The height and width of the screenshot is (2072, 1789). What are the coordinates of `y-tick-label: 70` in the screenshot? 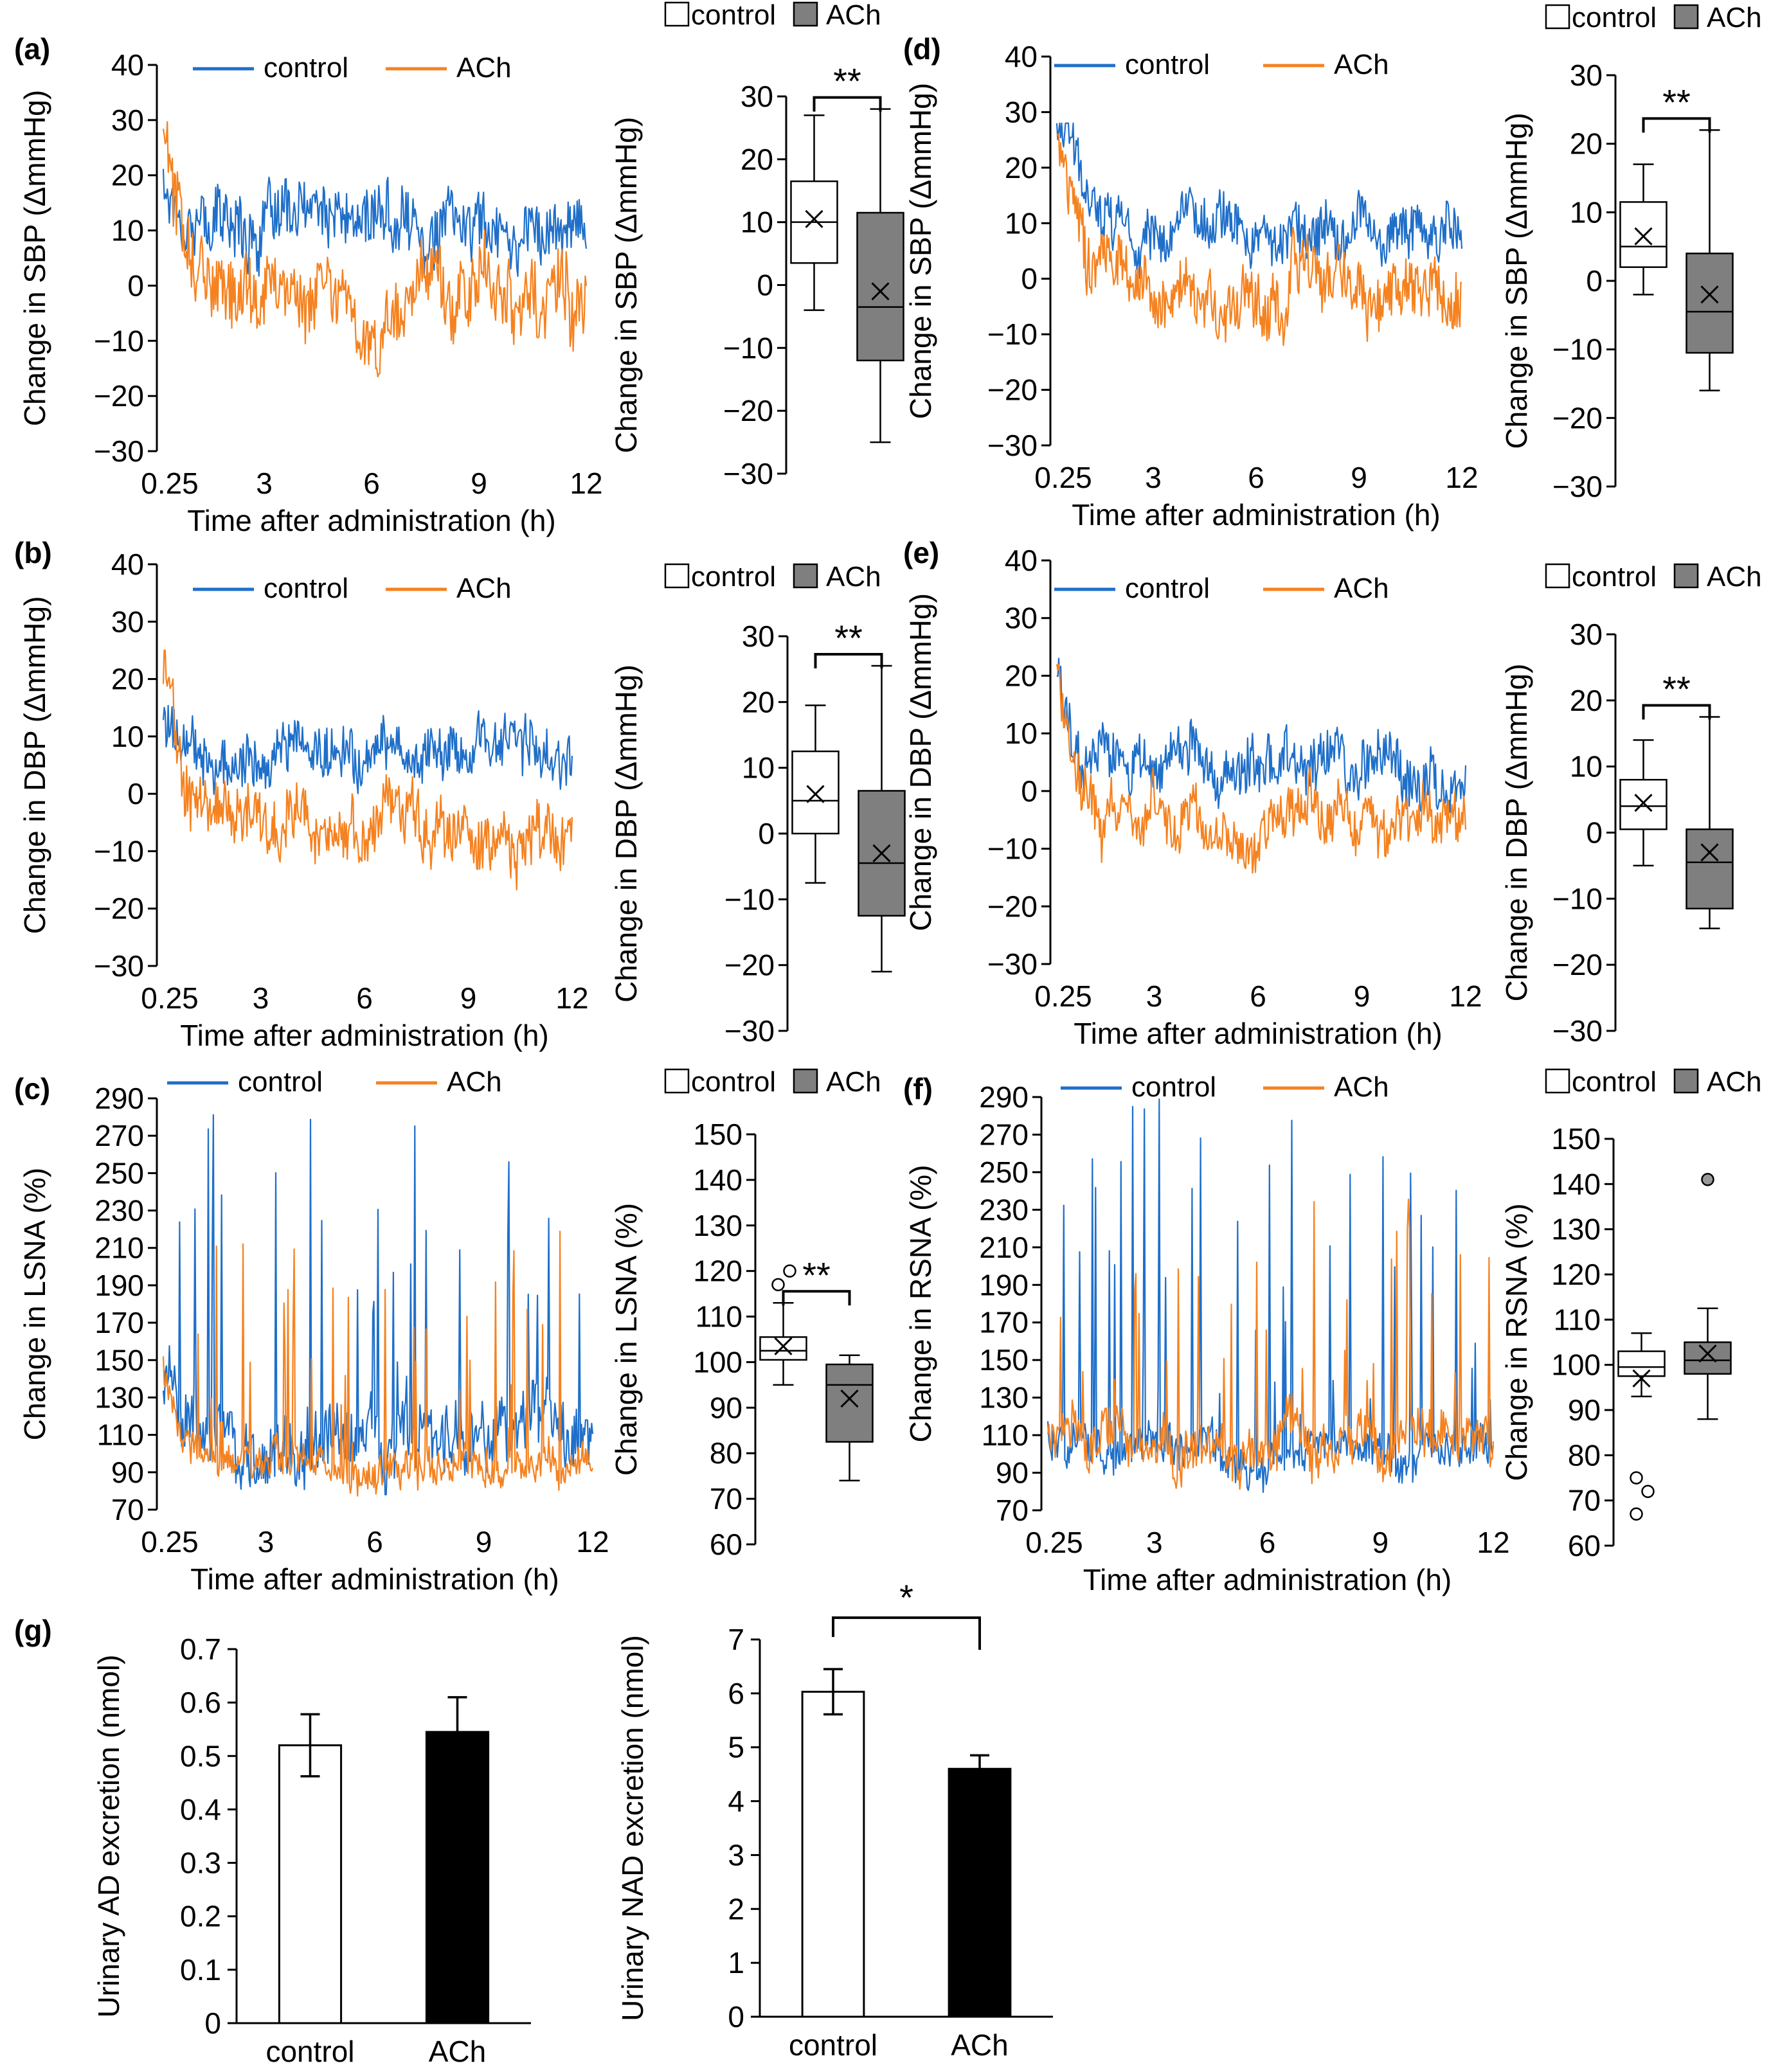 It's located at (1584, 1500).